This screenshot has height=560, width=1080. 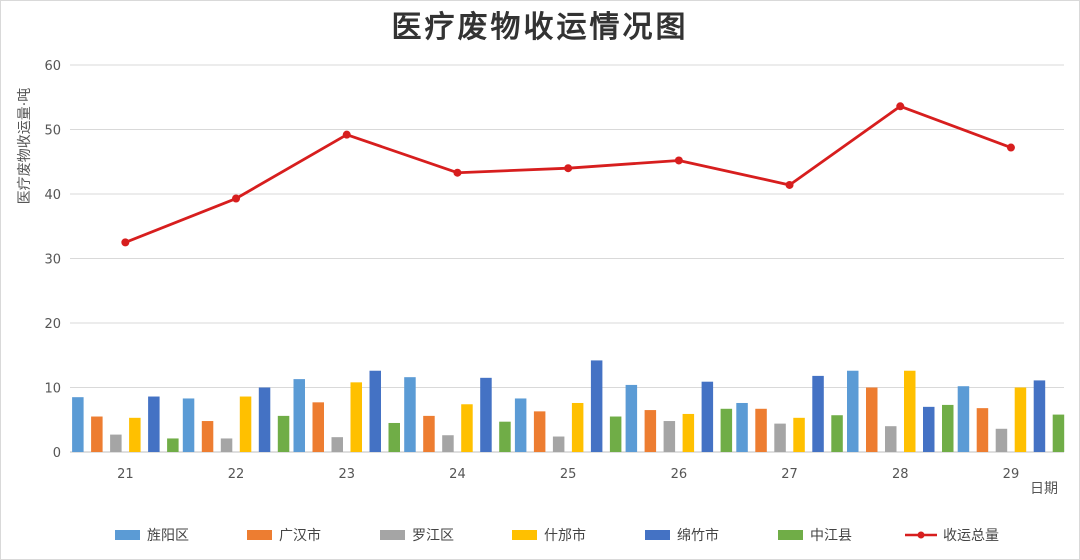 I want to click on y-tick-labels: 0 10 20 30 40 50 60, so click(x=52, y=260).